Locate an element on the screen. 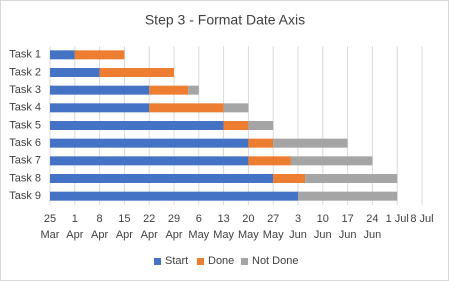  x-tick-label: 15 Apr is located at coordinates (124, 227).